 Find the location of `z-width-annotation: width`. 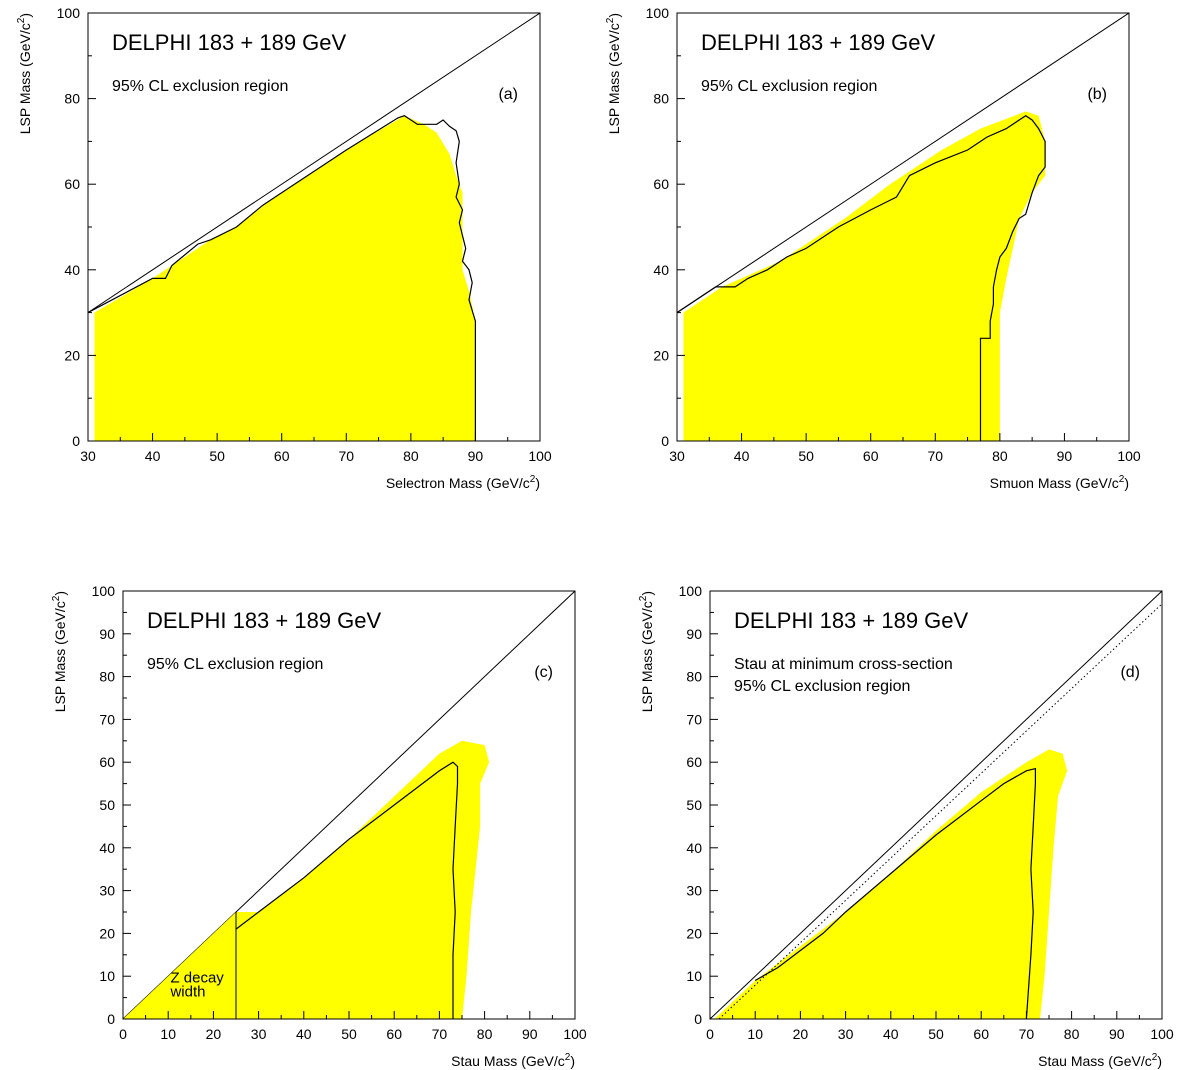

z-width-annotation: width is located at coordinates (187, 992).